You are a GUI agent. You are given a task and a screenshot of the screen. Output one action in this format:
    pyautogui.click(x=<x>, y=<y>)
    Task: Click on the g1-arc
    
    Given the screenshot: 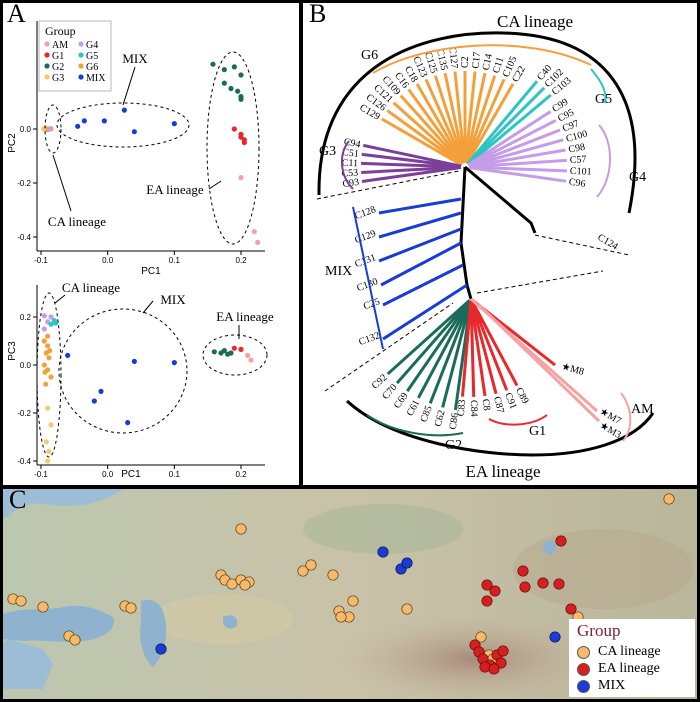 What is the action you would take?
    pyautogui.click(x=518, y=420)
    